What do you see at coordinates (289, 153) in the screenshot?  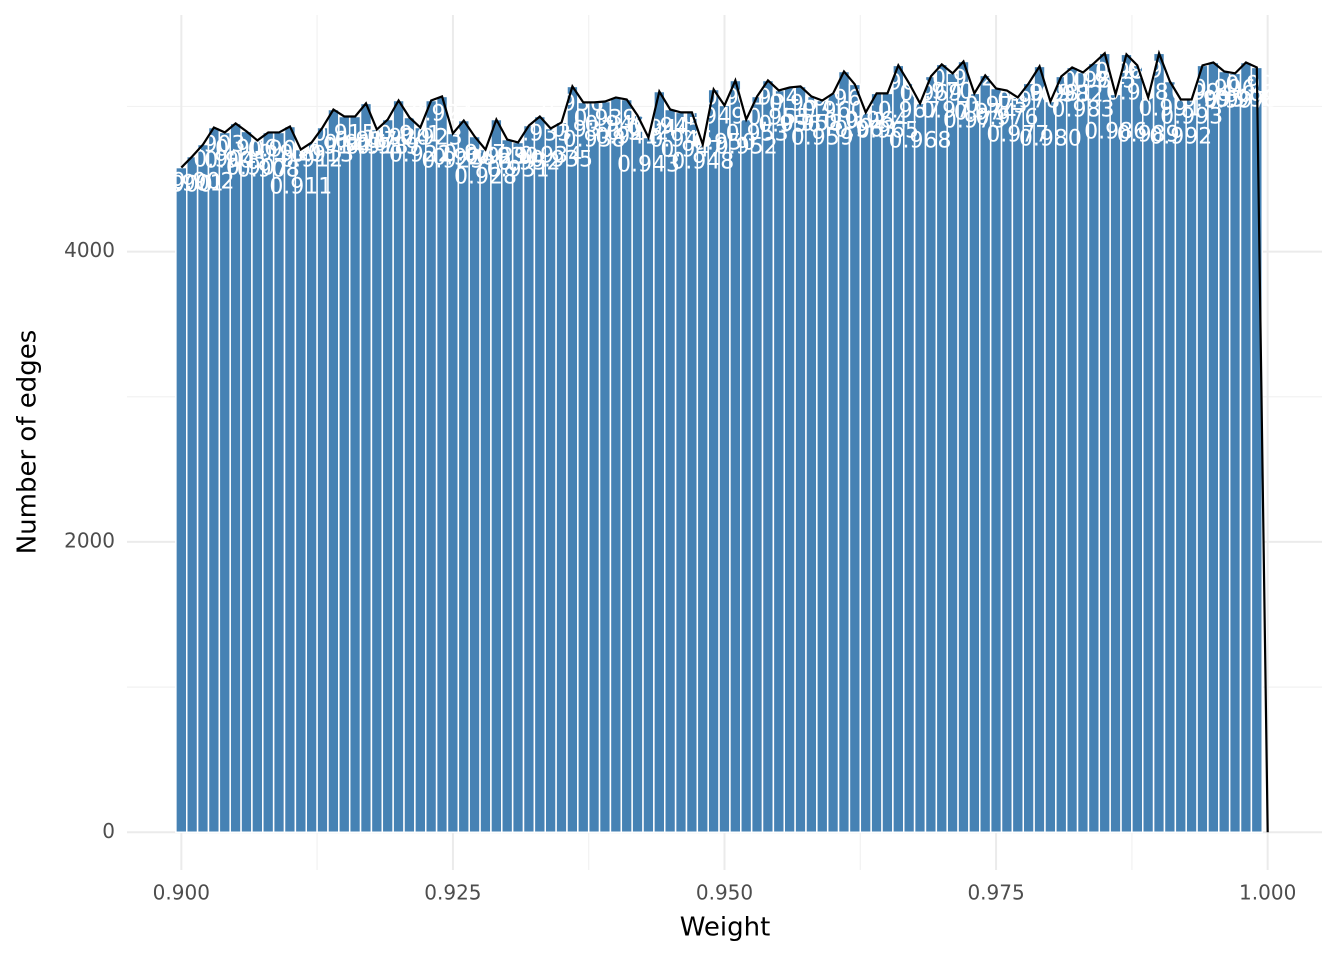 I see `bar-label: 0.910` at bounding box center [289, 153].